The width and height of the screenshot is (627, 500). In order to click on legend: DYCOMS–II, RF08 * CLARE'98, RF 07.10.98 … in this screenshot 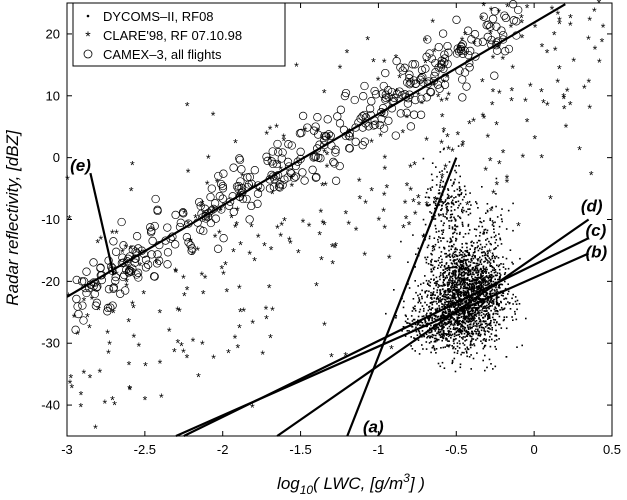, I will do `click(179, 34)`.